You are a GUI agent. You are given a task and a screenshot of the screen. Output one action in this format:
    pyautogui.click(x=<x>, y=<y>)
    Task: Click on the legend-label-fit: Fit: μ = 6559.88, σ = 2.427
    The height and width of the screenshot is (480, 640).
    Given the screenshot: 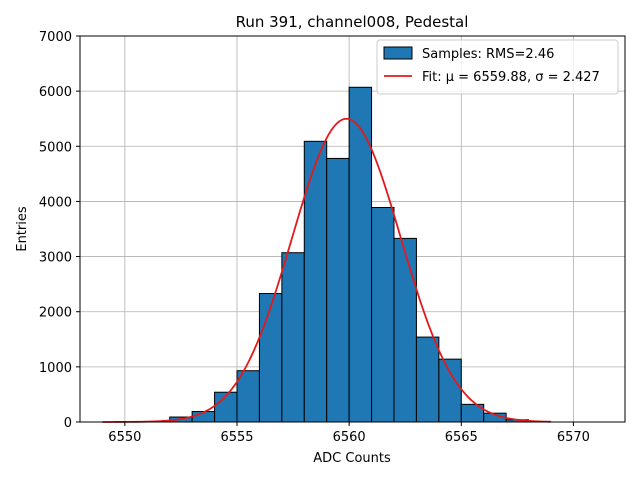 What is the action you would take?
    pyautogui.click(x=511, y=77)
    